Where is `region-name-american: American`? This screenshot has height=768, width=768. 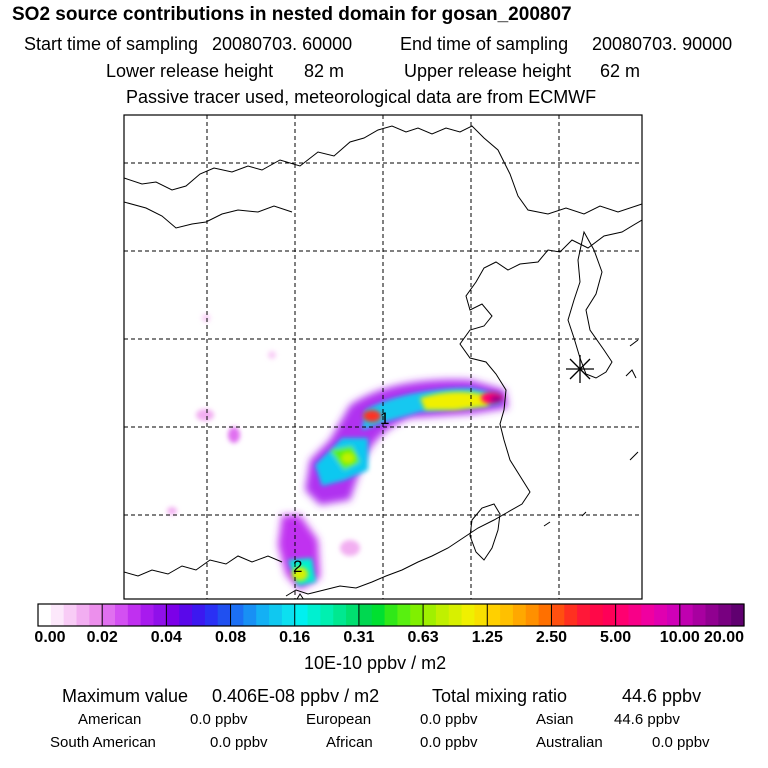
region-name-american: American is located at coordinates (110, 719).